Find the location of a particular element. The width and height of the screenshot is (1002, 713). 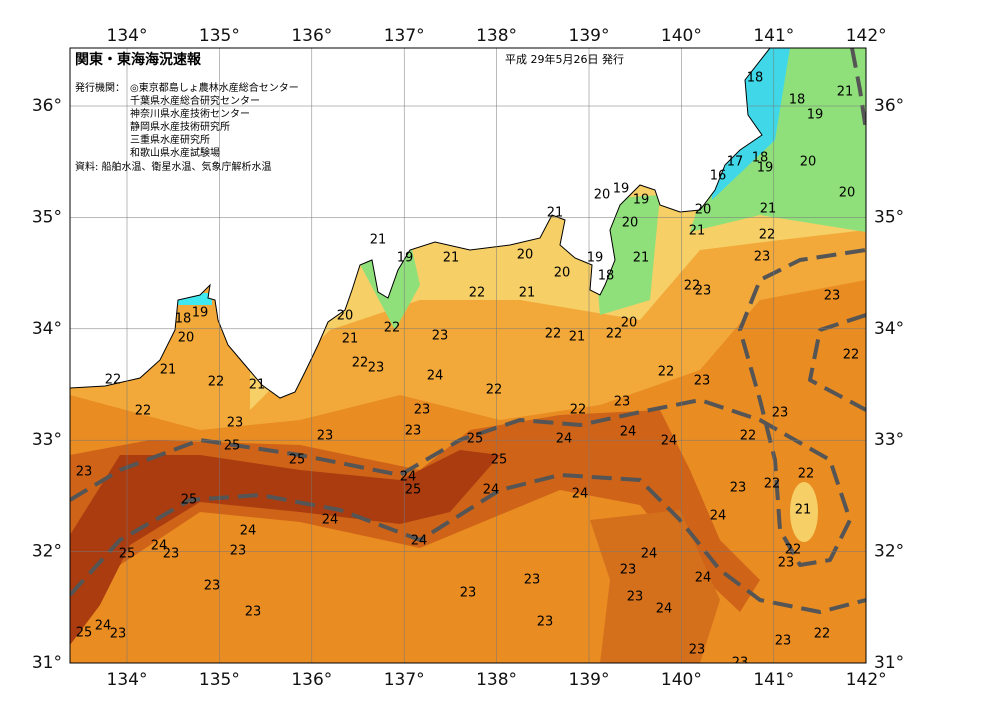

lon-label: 137° is located at coordinates (404, 680).